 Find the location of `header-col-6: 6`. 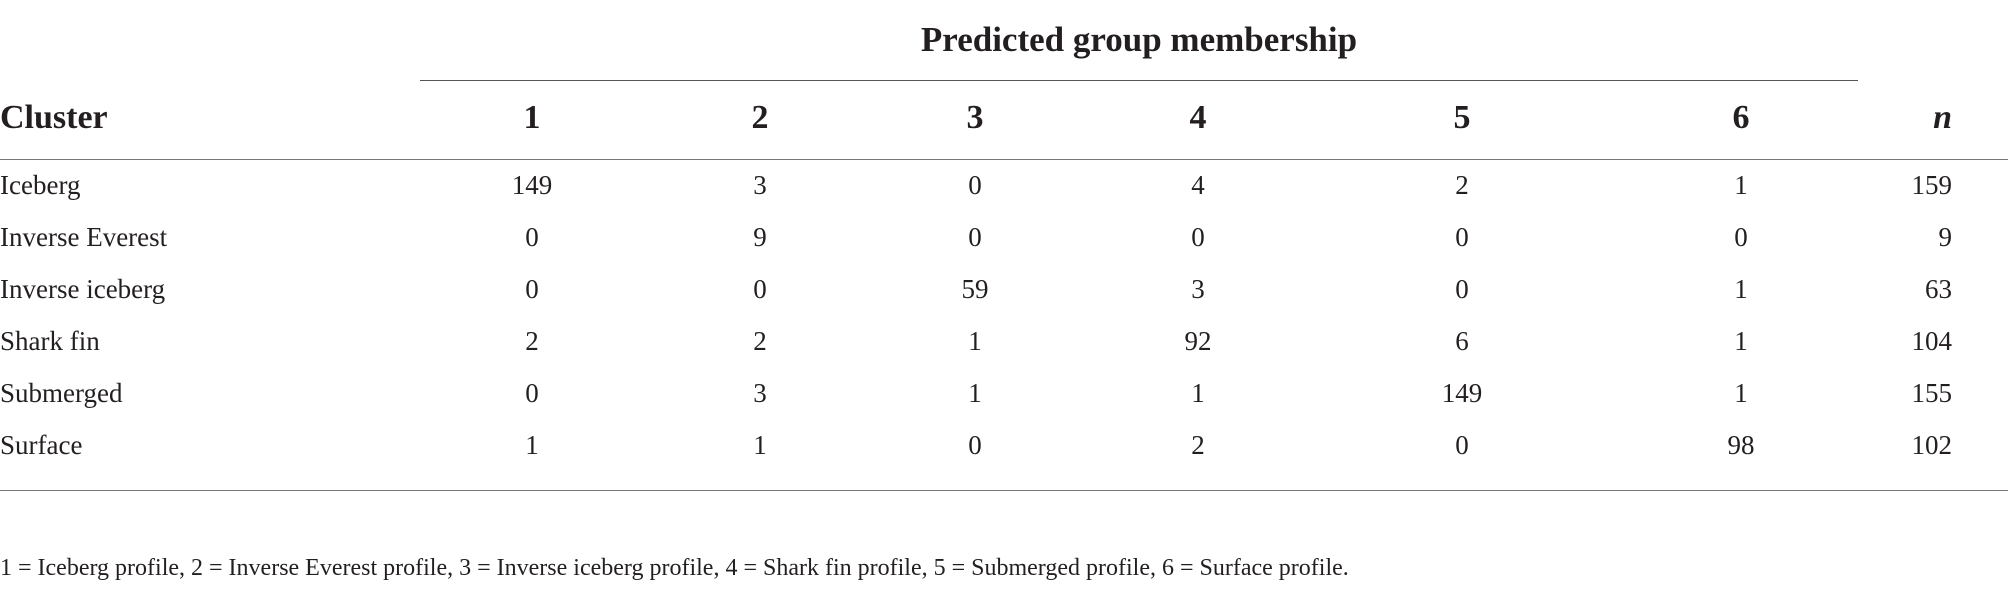

header-col-6: 6 is located at coordinates (1741, 117).